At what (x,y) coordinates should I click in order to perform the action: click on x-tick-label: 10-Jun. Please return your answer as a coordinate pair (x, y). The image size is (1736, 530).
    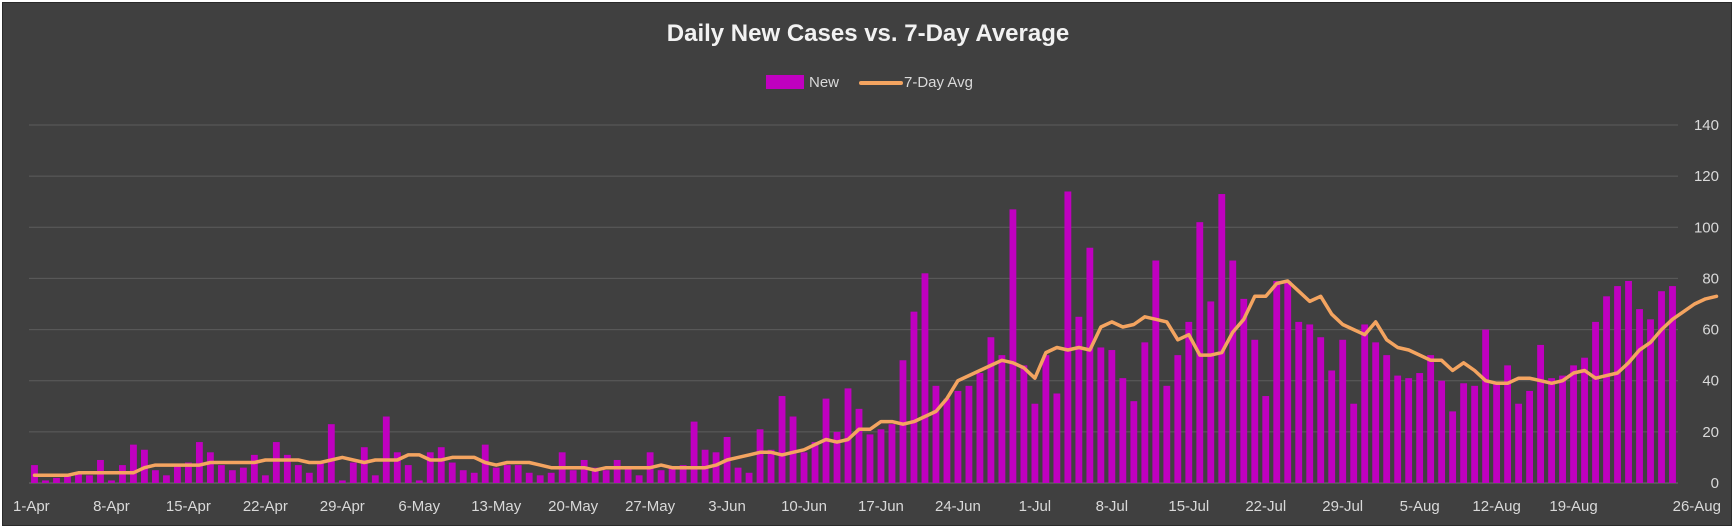
    Looking at the image, I should click on (804, 506).